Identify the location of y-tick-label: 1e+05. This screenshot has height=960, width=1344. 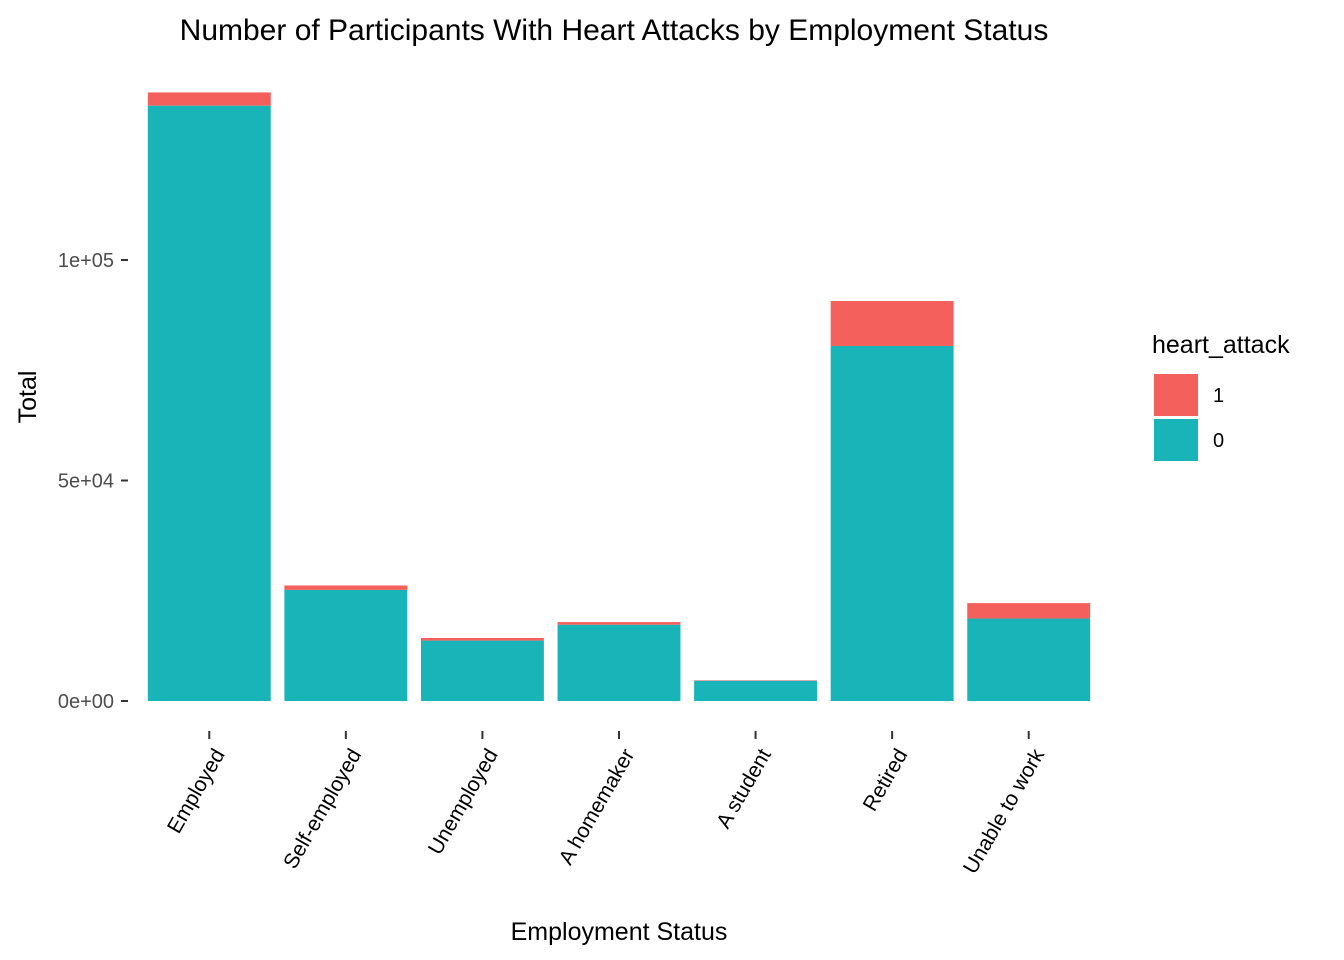
(86, 261).